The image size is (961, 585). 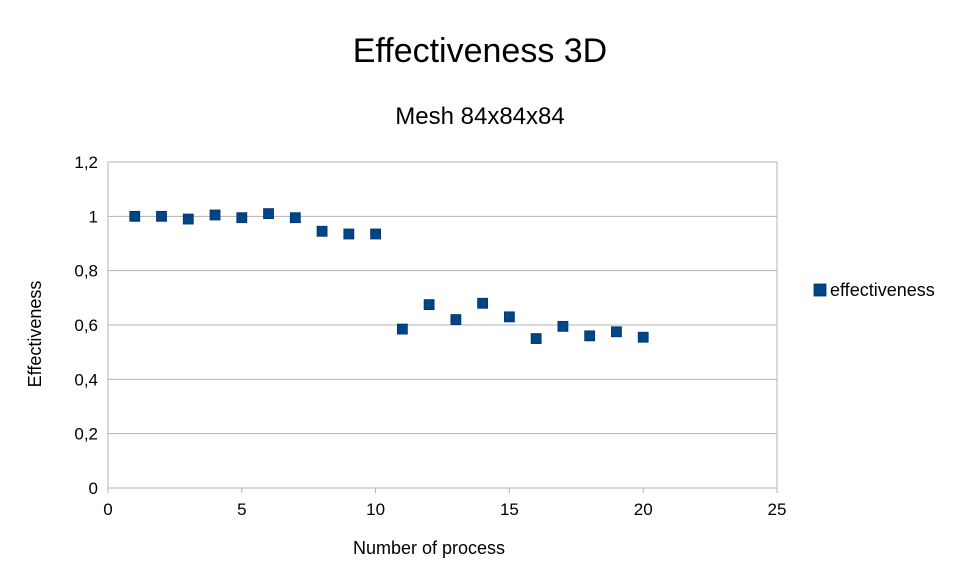 What do you see at coordinates (389, 276) in the screenshot?
I see `data-point-layer` at bounding box center [389, 276].